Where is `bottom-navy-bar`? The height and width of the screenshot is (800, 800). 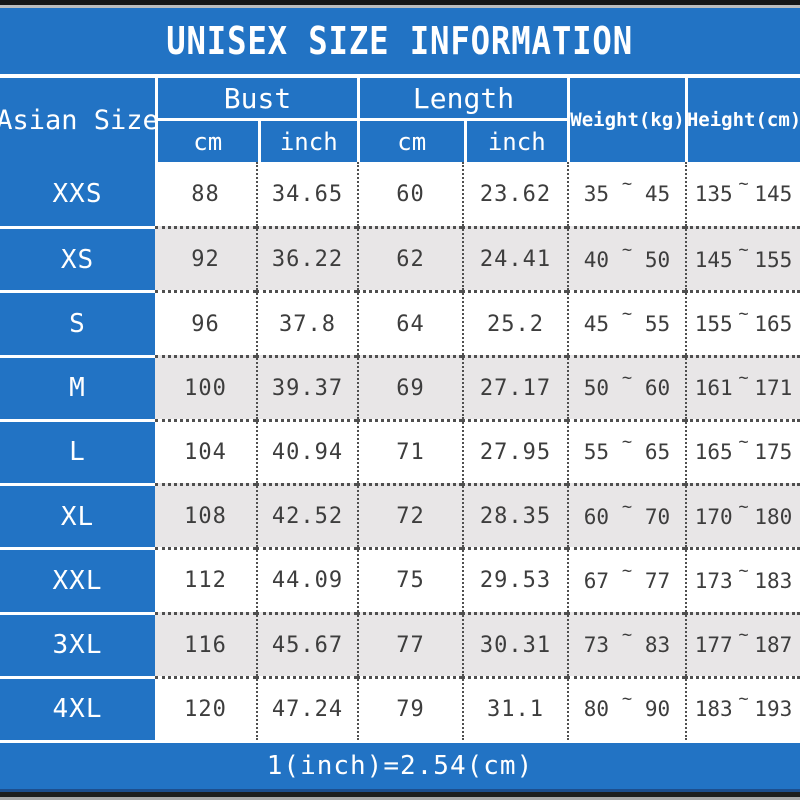 bottom-navy-bar is located at coordinates (400, 790).